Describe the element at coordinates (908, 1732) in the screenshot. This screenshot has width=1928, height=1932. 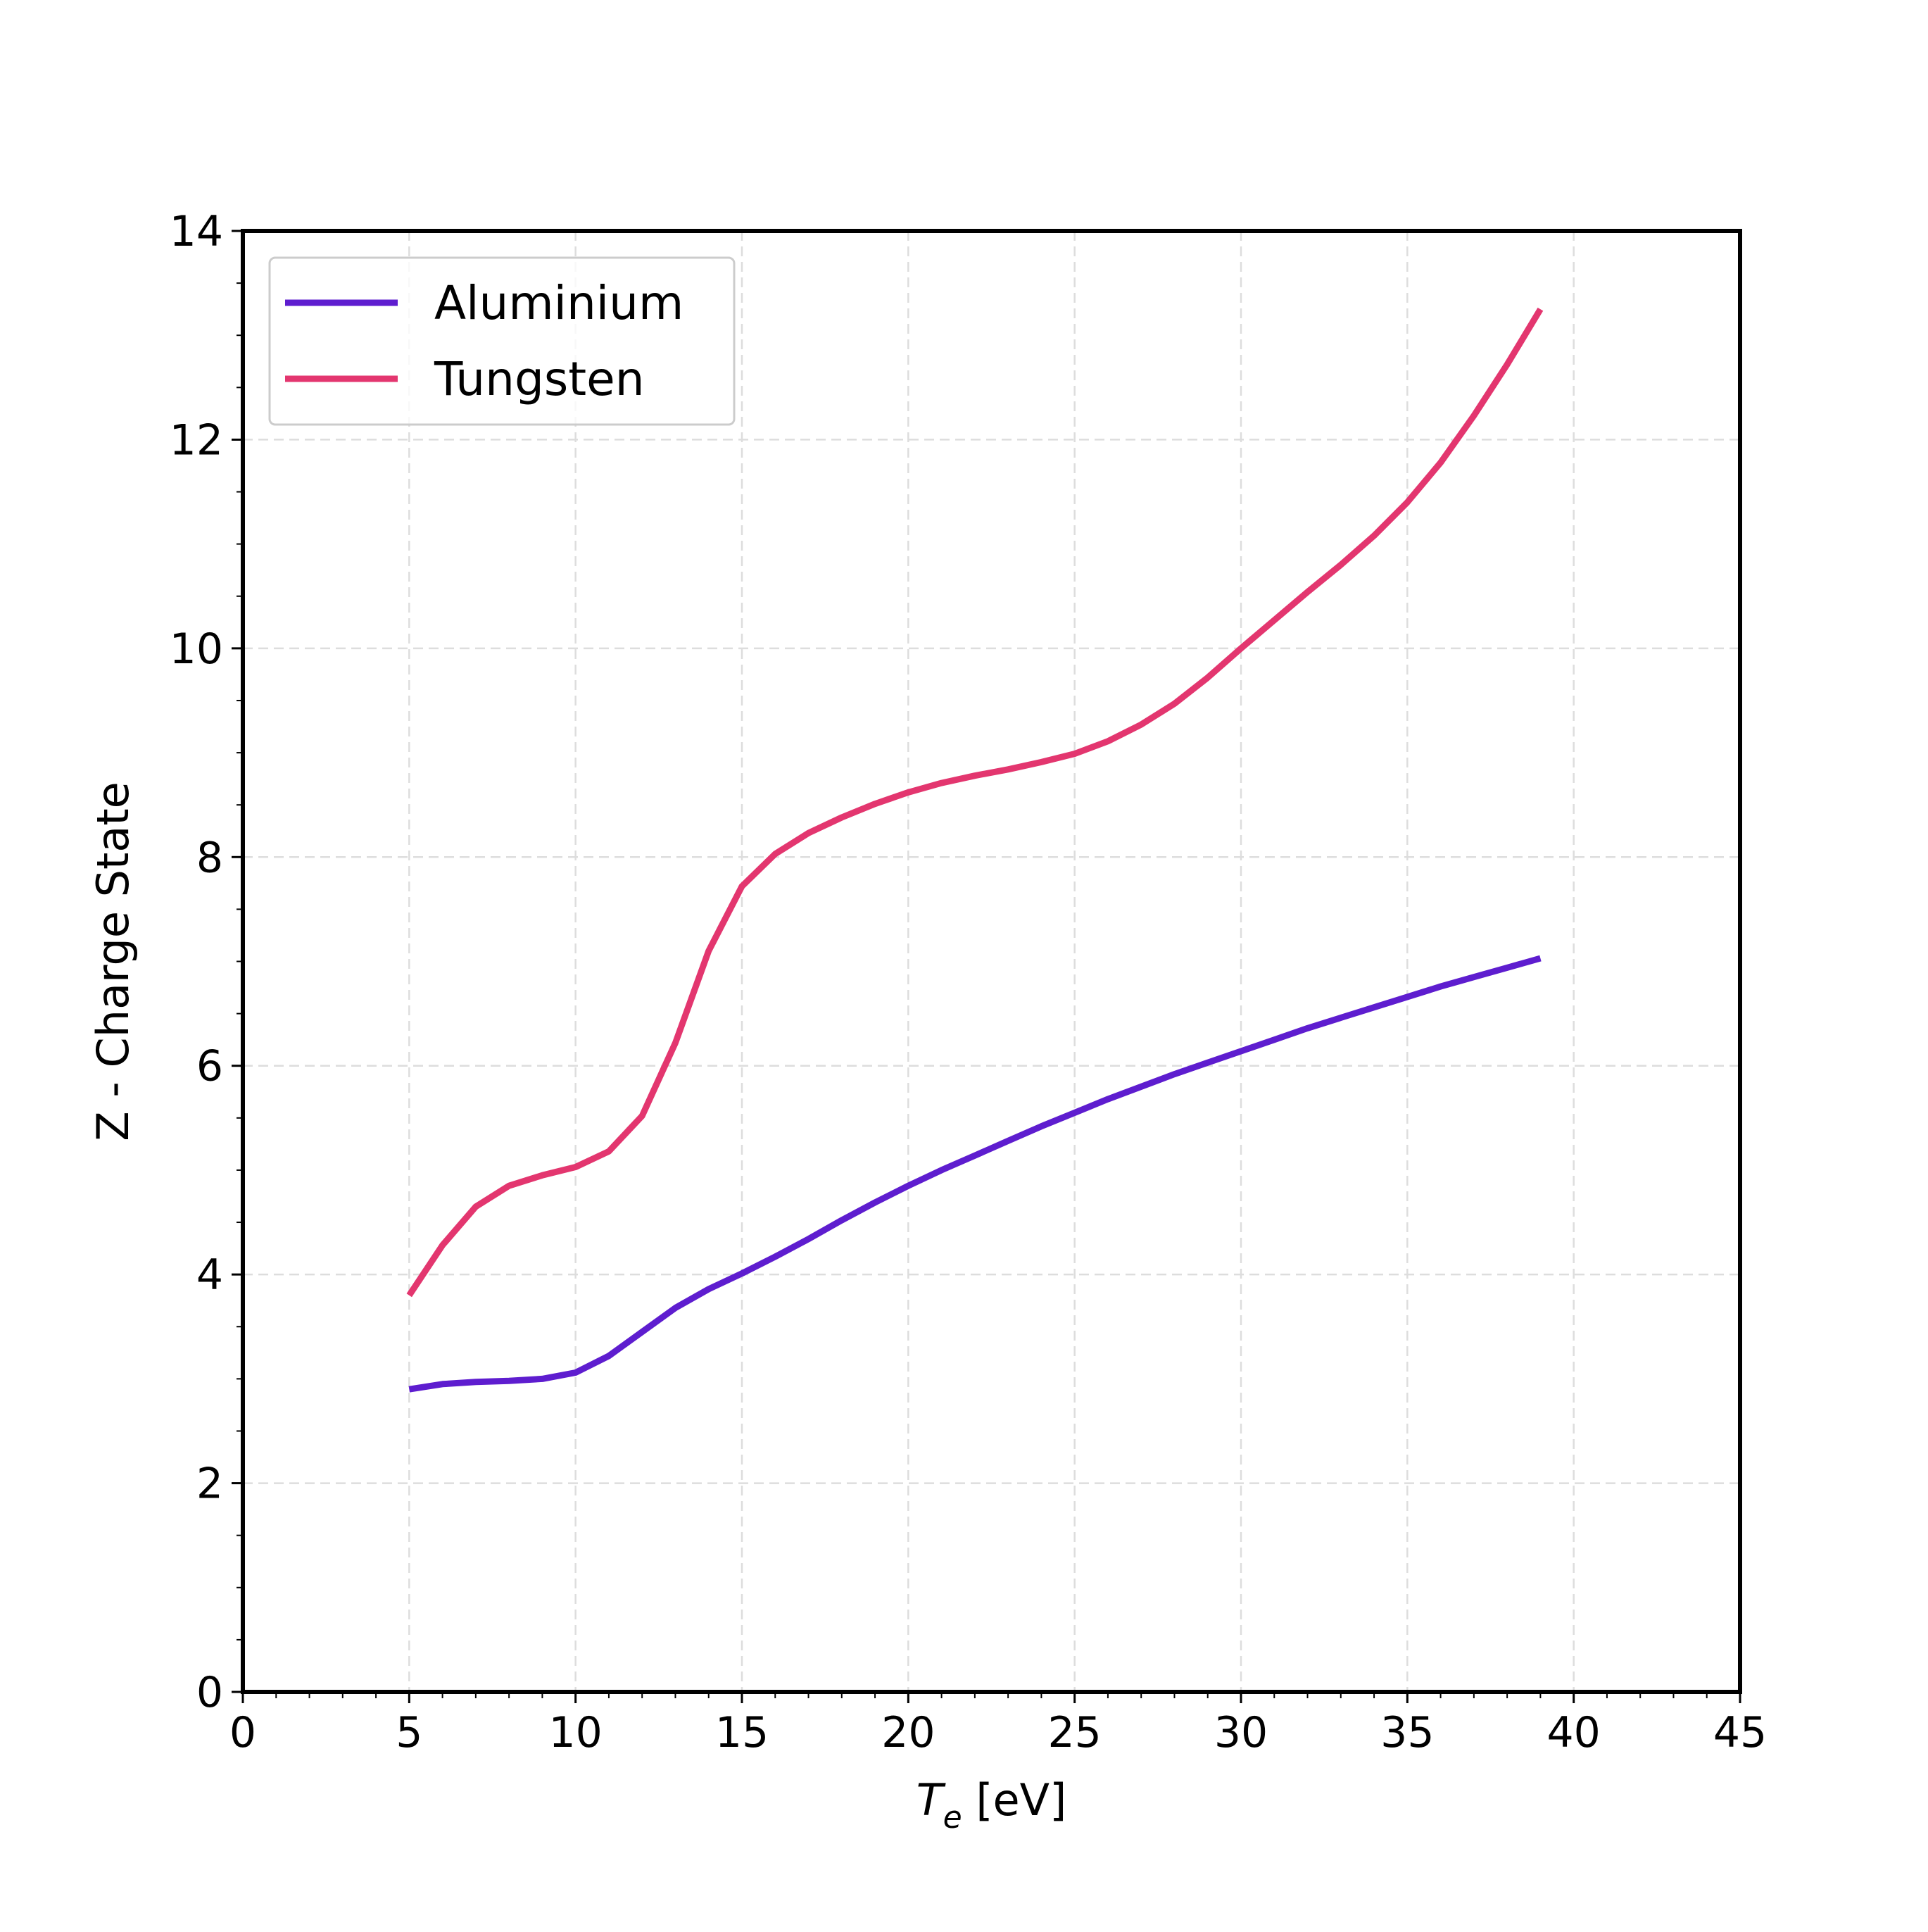
I see `x-tick-label: 20` at that location.